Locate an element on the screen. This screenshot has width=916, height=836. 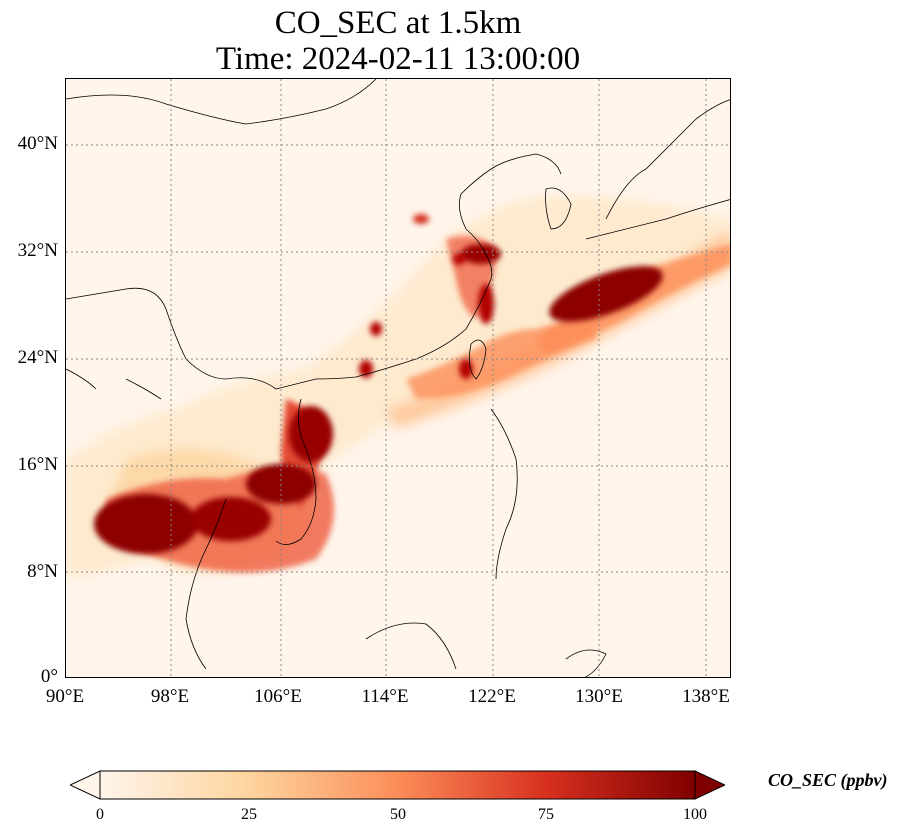
lat-label-32n: 32°N is located at coordinates (37, 250).